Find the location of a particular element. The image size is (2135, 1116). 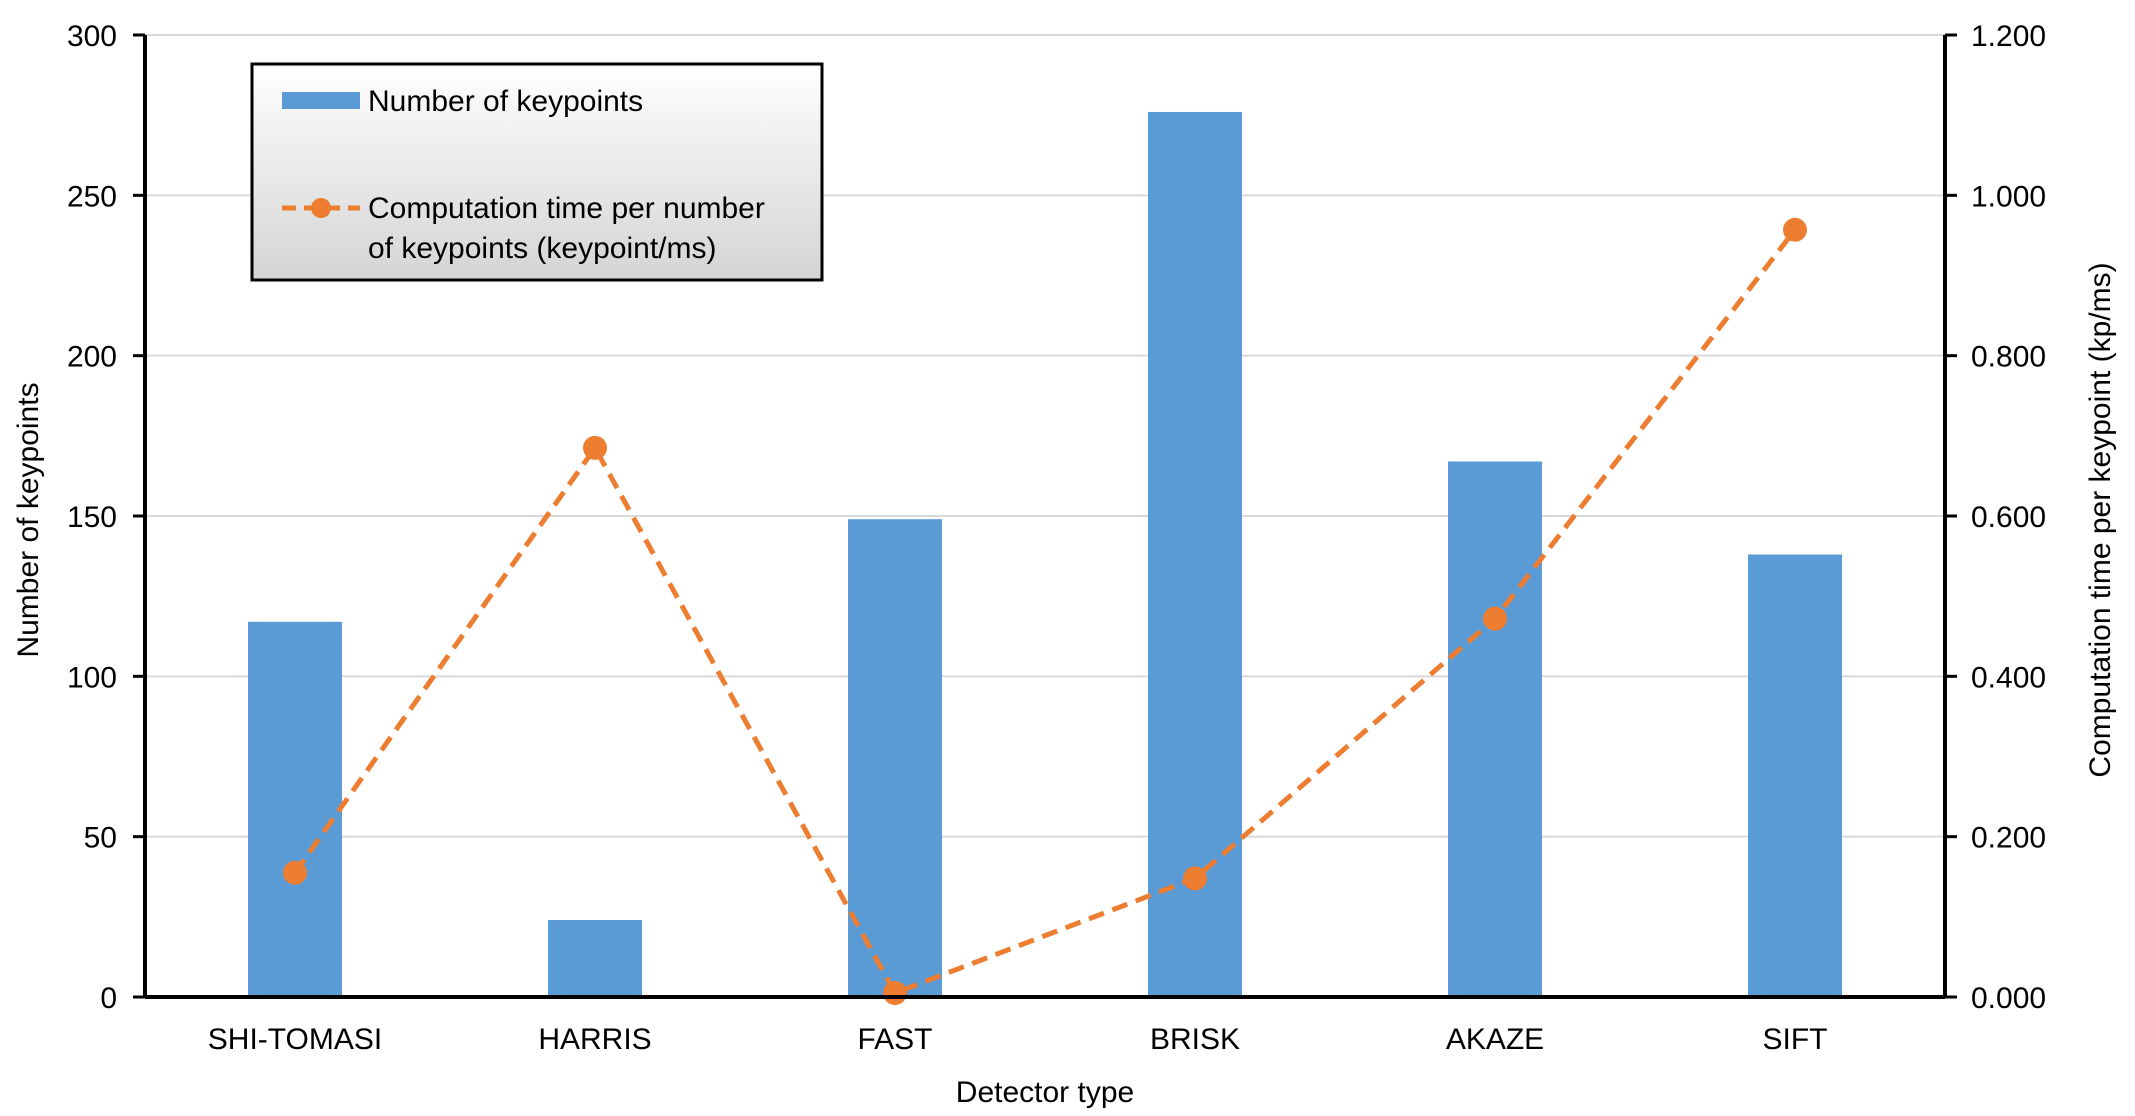

right-axis-tick-label: 0.200 is located at coordinates (2008, 838).